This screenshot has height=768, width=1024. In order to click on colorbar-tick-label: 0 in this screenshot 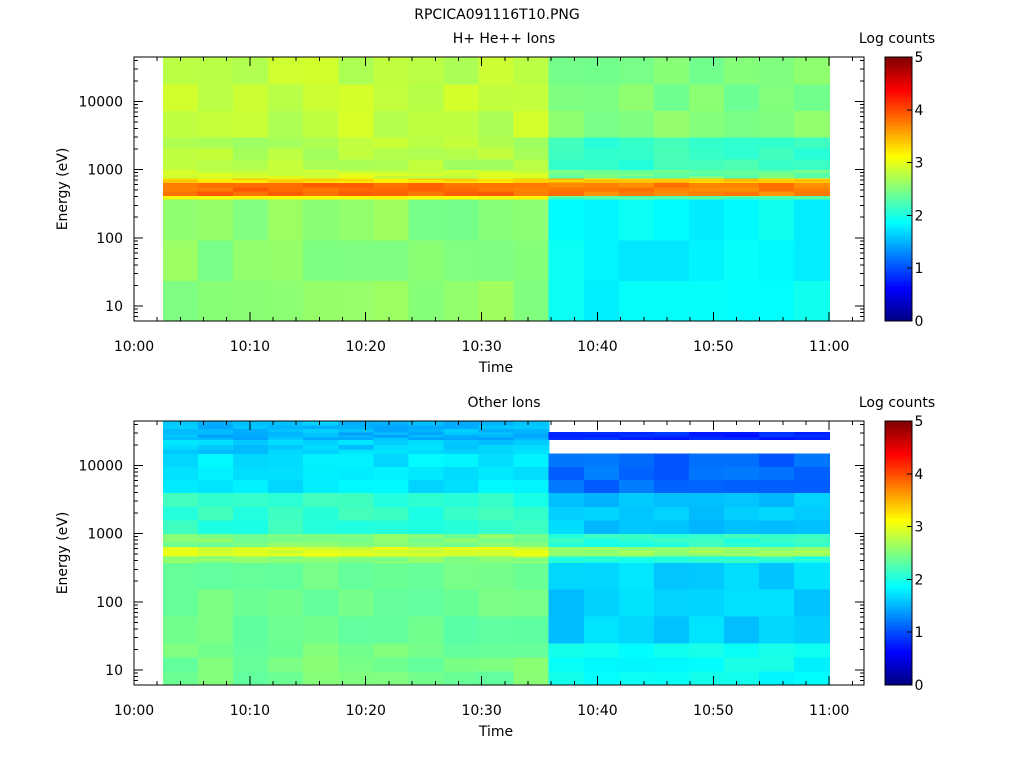, I will do `click(919, 322)`.